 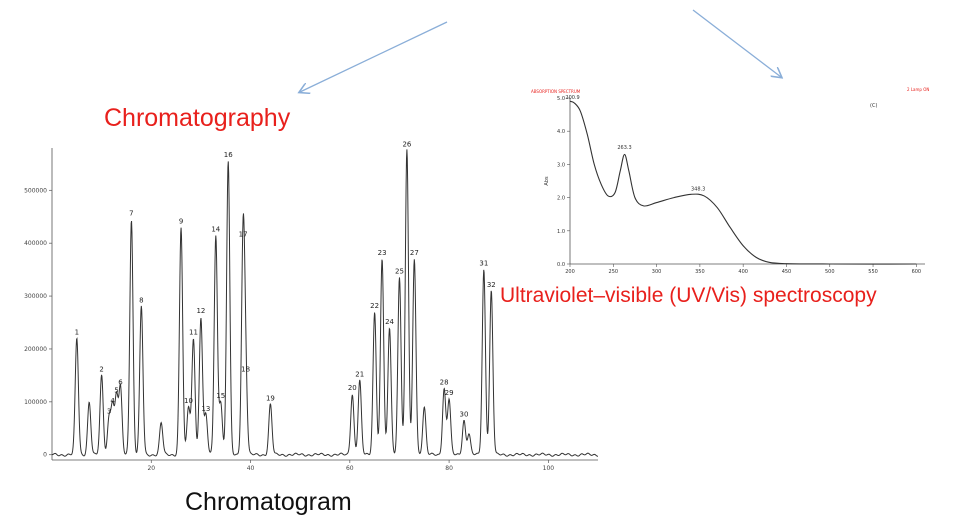 What do you see at coordinates (220, 396) in the screenshot?
I see `chromatogram-peak-label: 15` at bounding box center [220, 396].